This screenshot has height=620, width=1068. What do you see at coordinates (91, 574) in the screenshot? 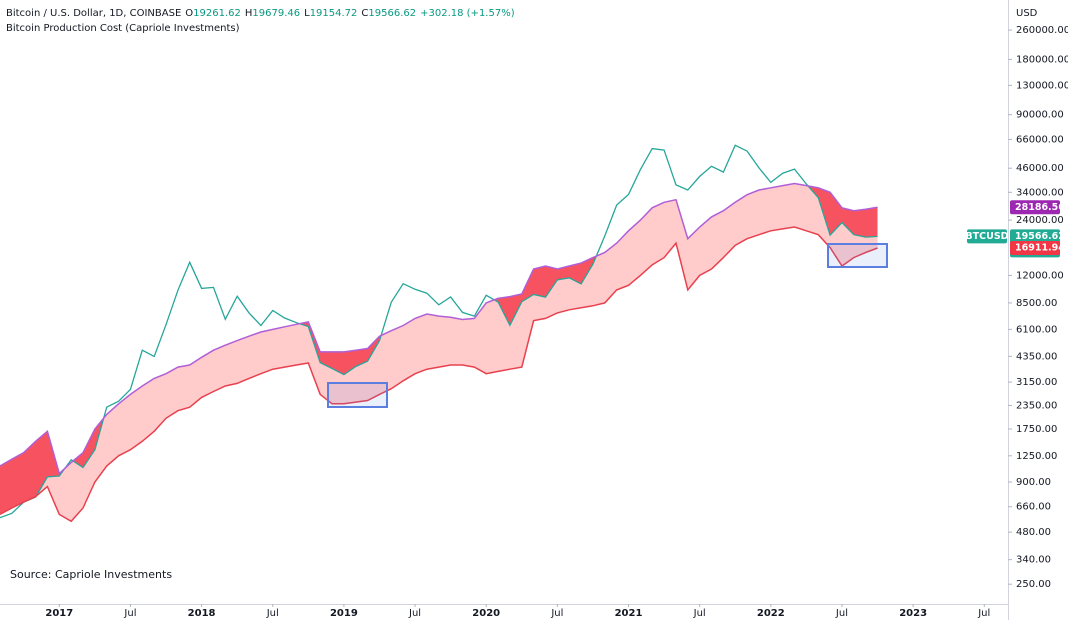
I see `source-note: Source: Capriole Investments` at bounding box center [91, 574].